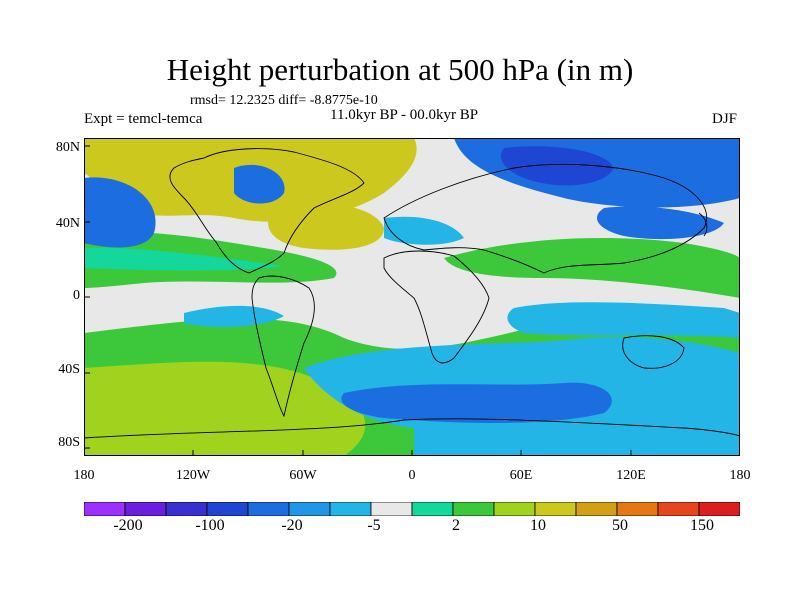 The width and height of the screenshot is (800, 600). I want to click on africa-coast, so click(436, 307).